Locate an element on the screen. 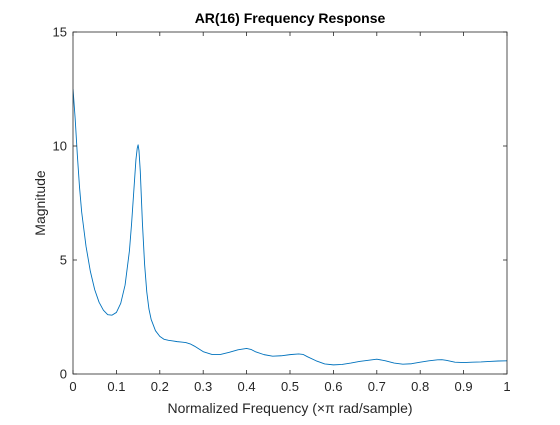 Image resolution: width=560 pixels, height=425 pixels. y-tick-label: 10 is located at coordinates (60, 146).